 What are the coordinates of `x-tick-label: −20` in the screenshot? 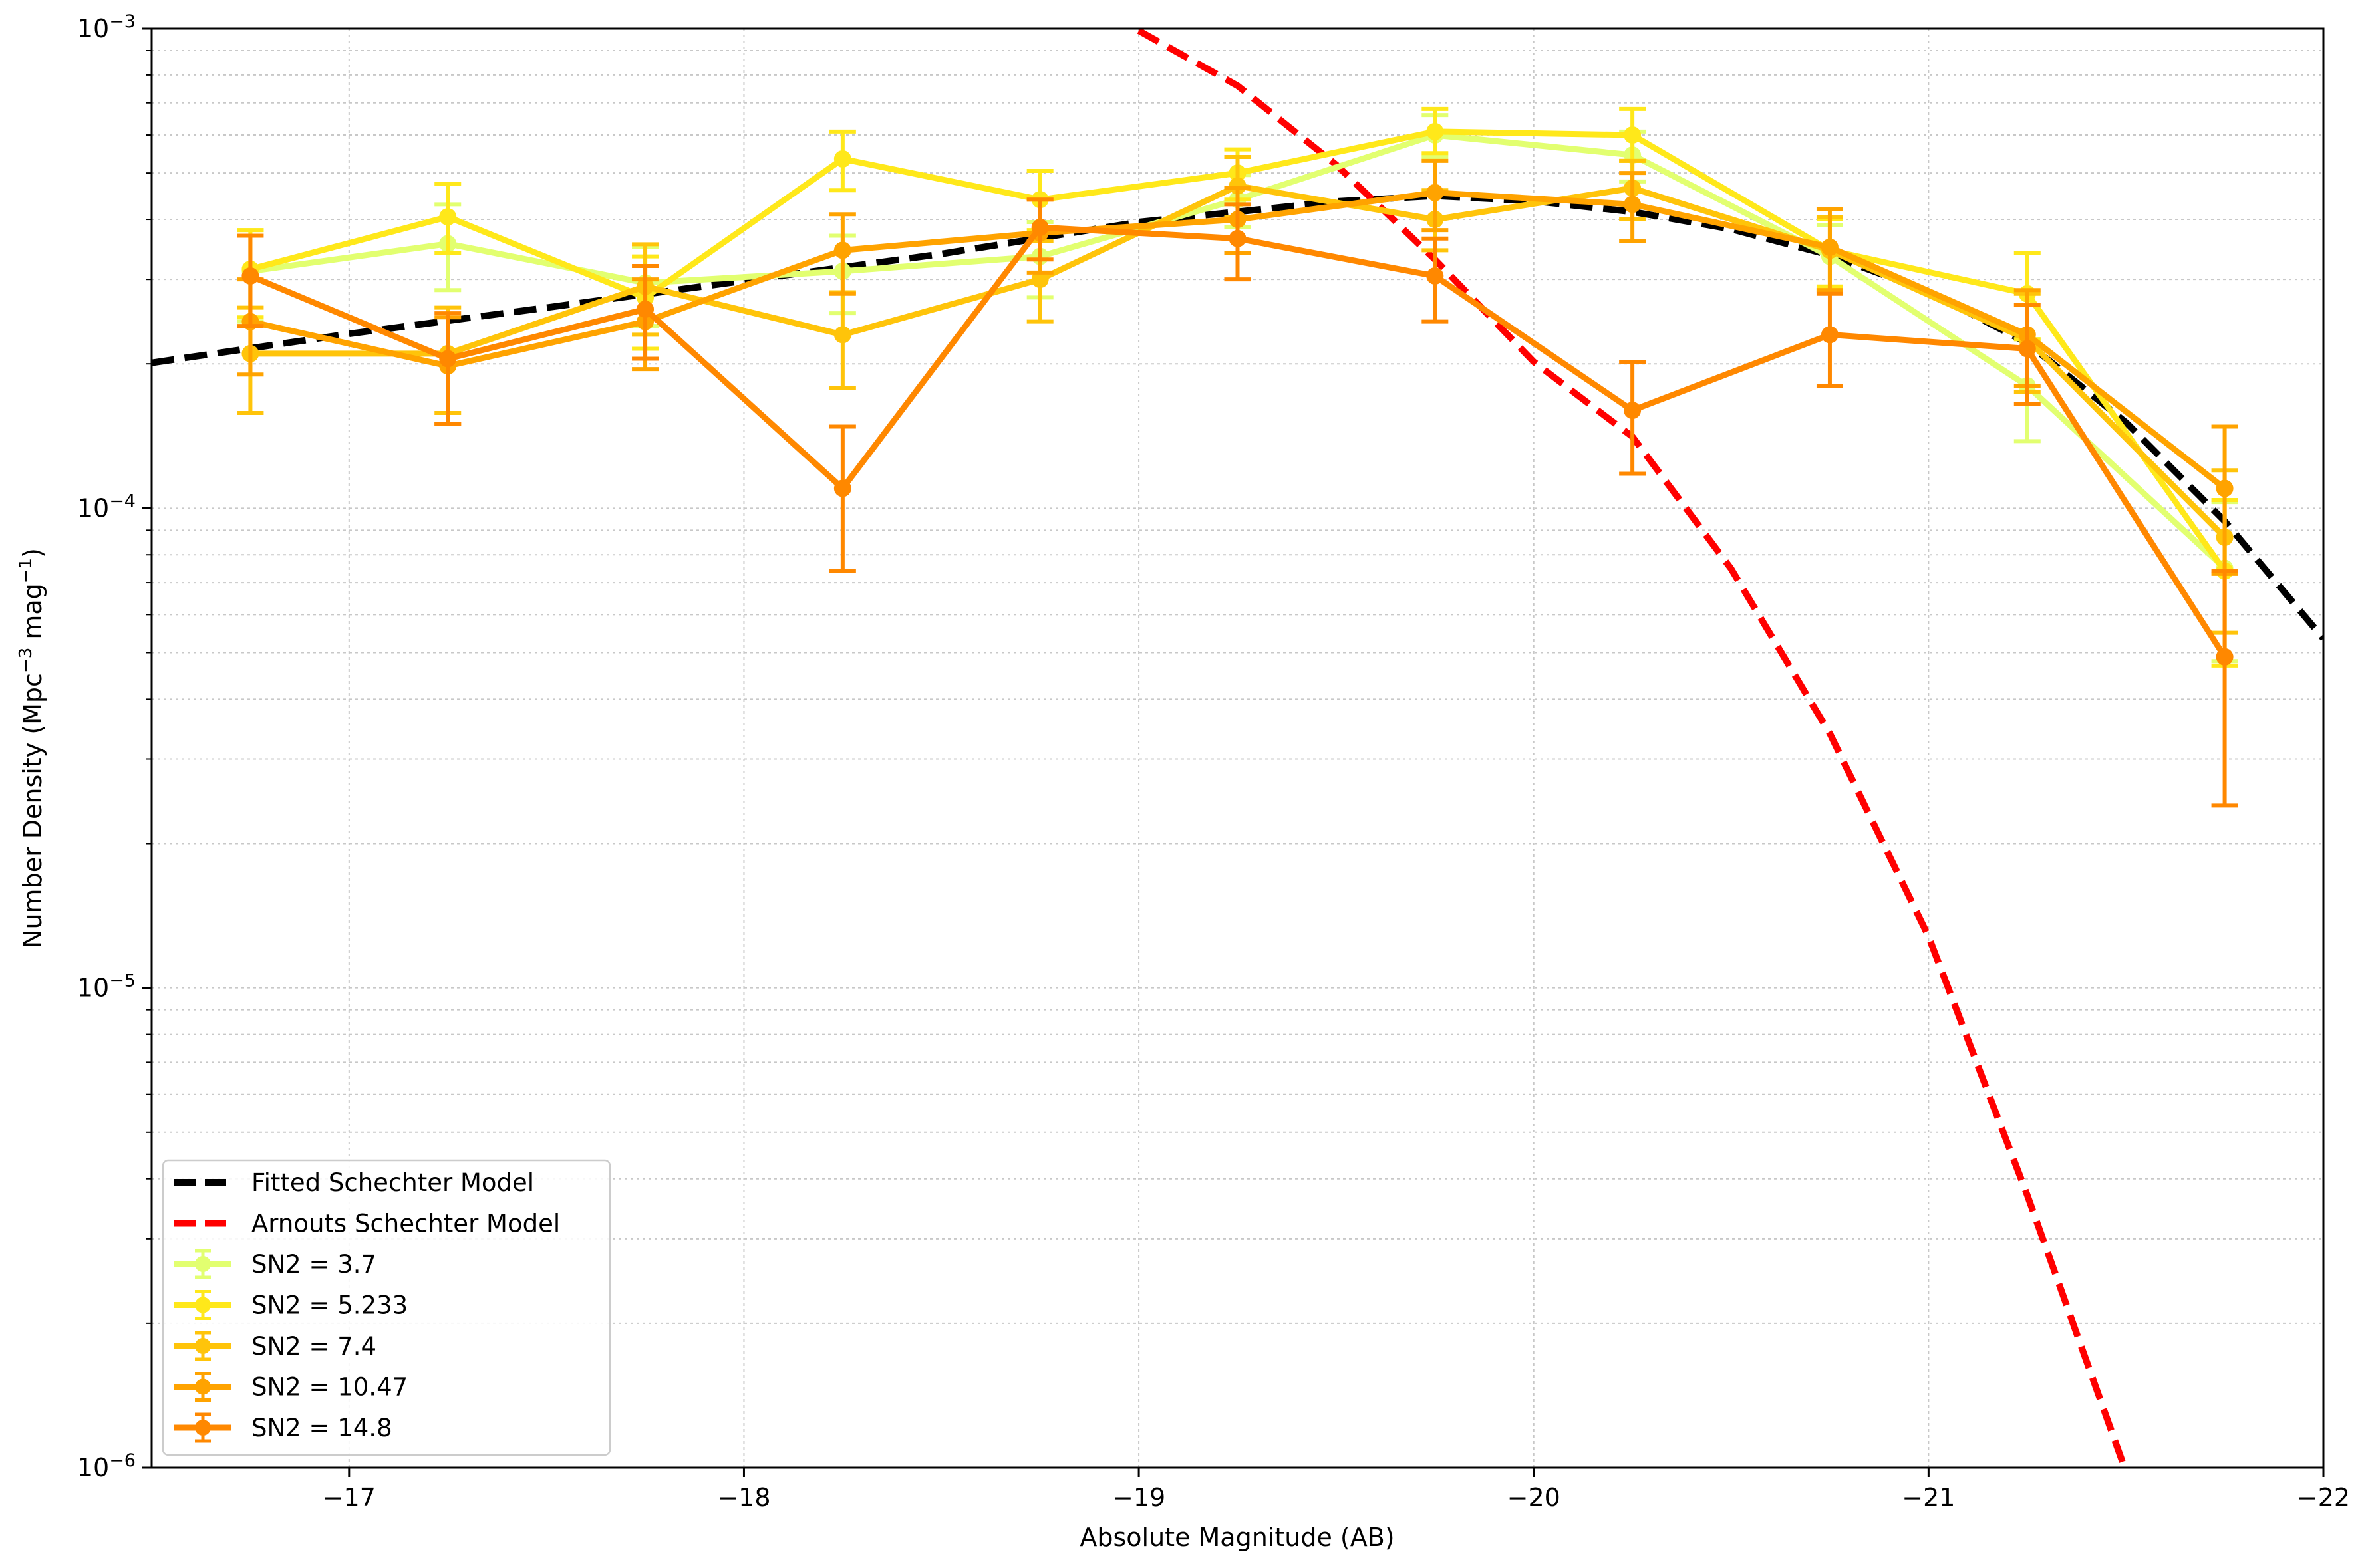 It's located at (1533, 1497).